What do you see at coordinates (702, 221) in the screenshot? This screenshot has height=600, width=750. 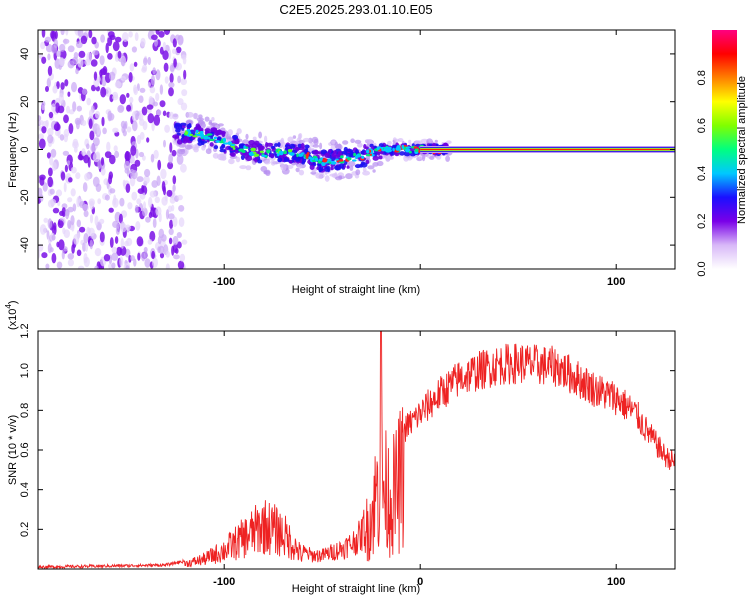 I see `colorbar-tick-label: 0.2` at bounding box center [702, 221].